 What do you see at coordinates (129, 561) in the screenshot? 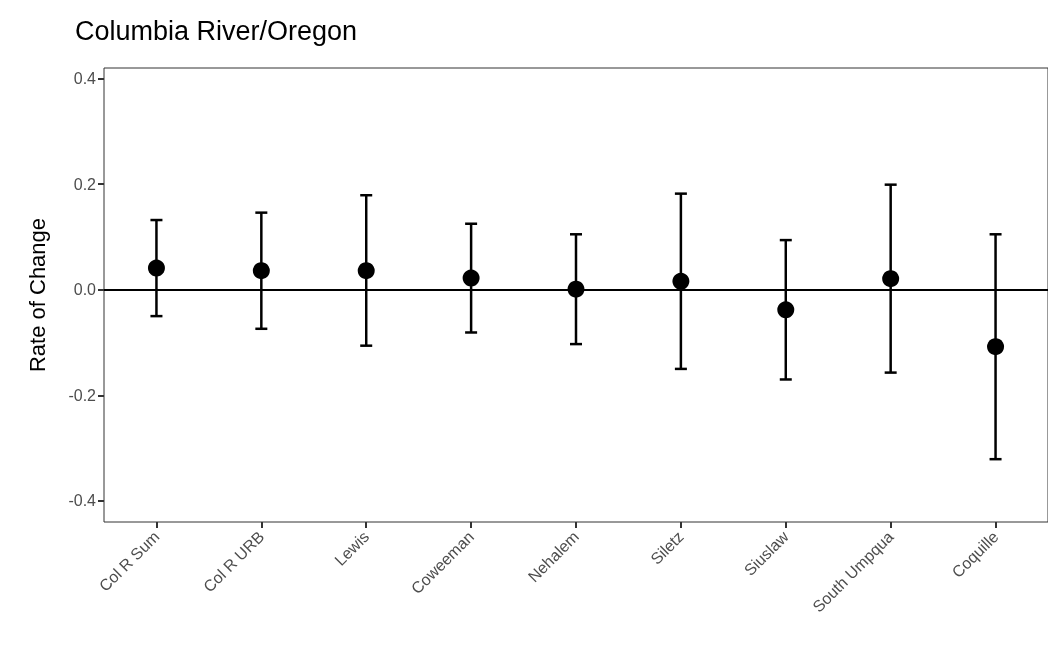
I see `x-tick-label: Col R Sum` at bounding box center [129, 561].